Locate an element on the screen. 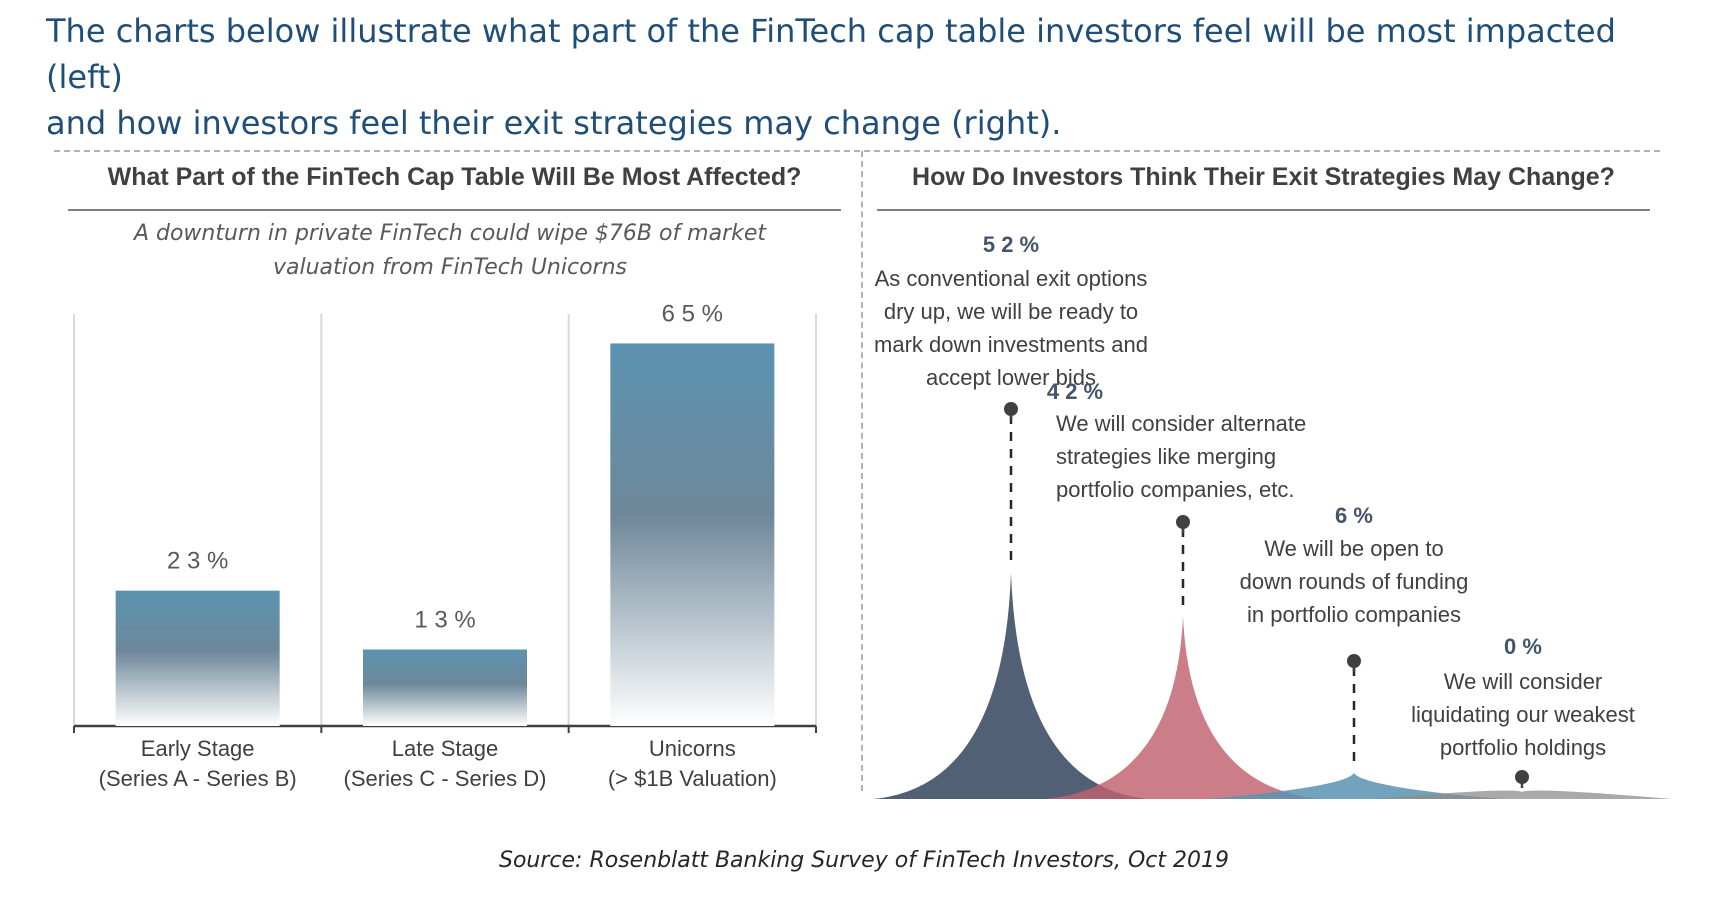 Image resolution: width=1728 pixels, height=898 pixels. peak-description-line: As conventional exit options is located at coordinates (1011, 278).